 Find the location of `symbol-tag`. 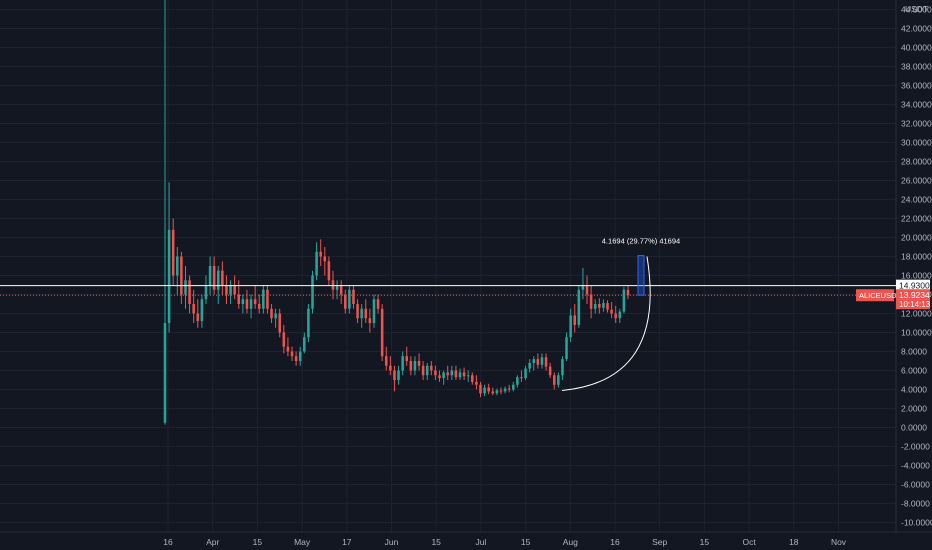

symbol-tag is located at coordinates (875, 295).